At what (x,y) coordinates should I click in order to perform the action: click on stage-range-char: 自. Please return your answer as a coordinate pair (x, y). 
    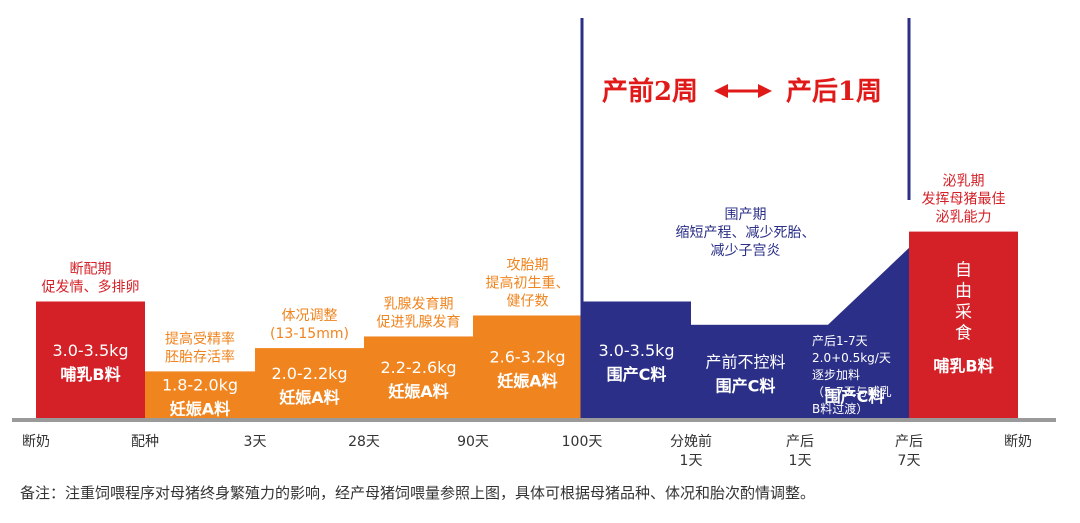
    Looking at the image, I should click on (963, 271).